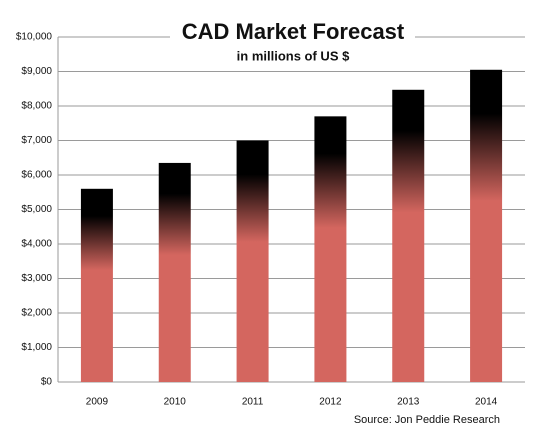  What do you see at coordinates (36, 278) in the screenshot?
I see `y-tick-label: $3,000` at bounding box center [36, 278].